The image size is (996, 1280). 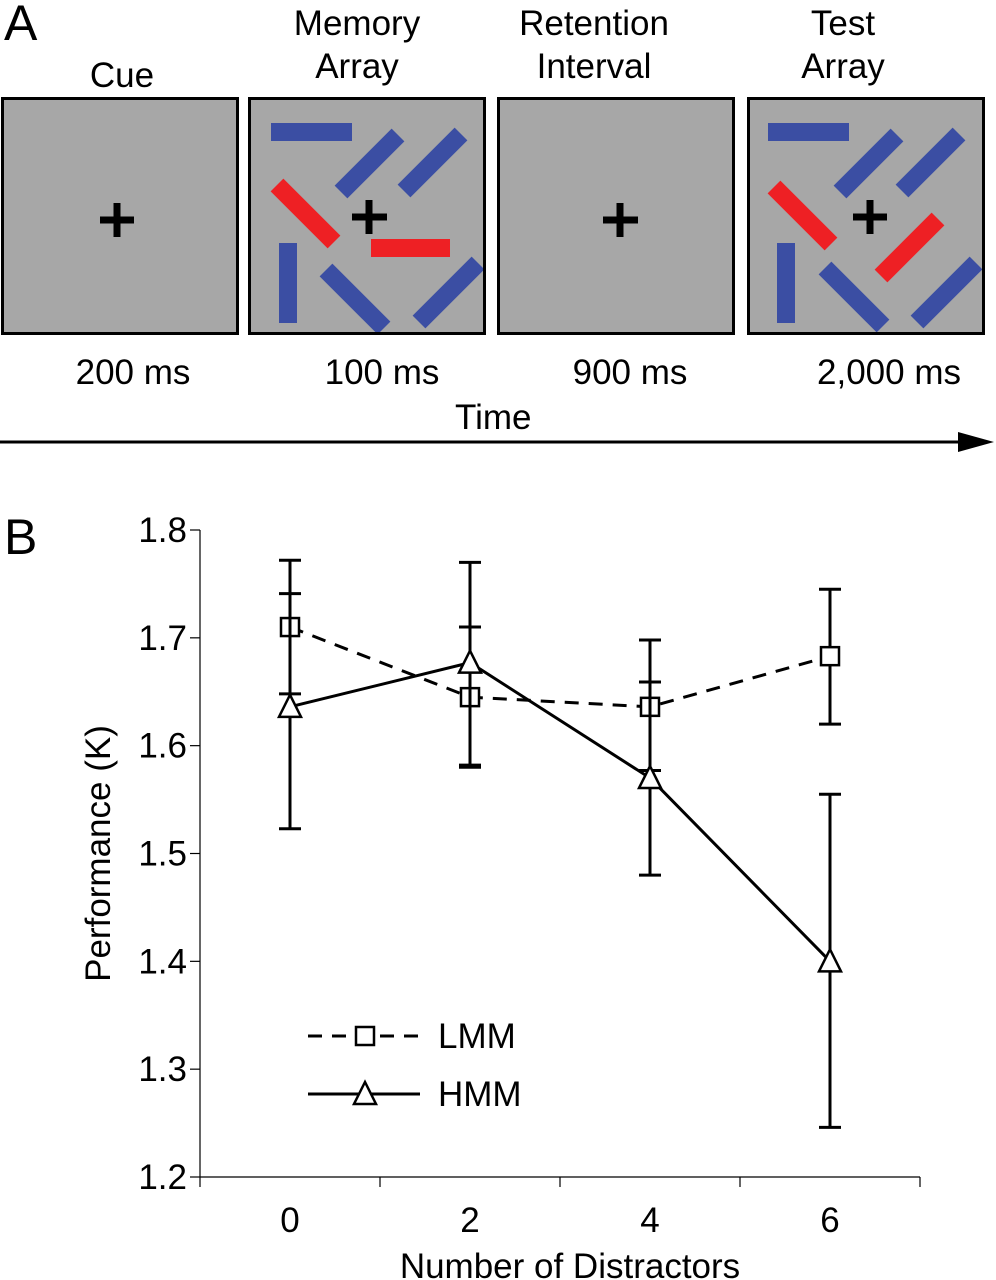 What do you see at coordinates (830, 656) in the screenshot?
I see `marker-lmm` at bounding box center [830, 656].